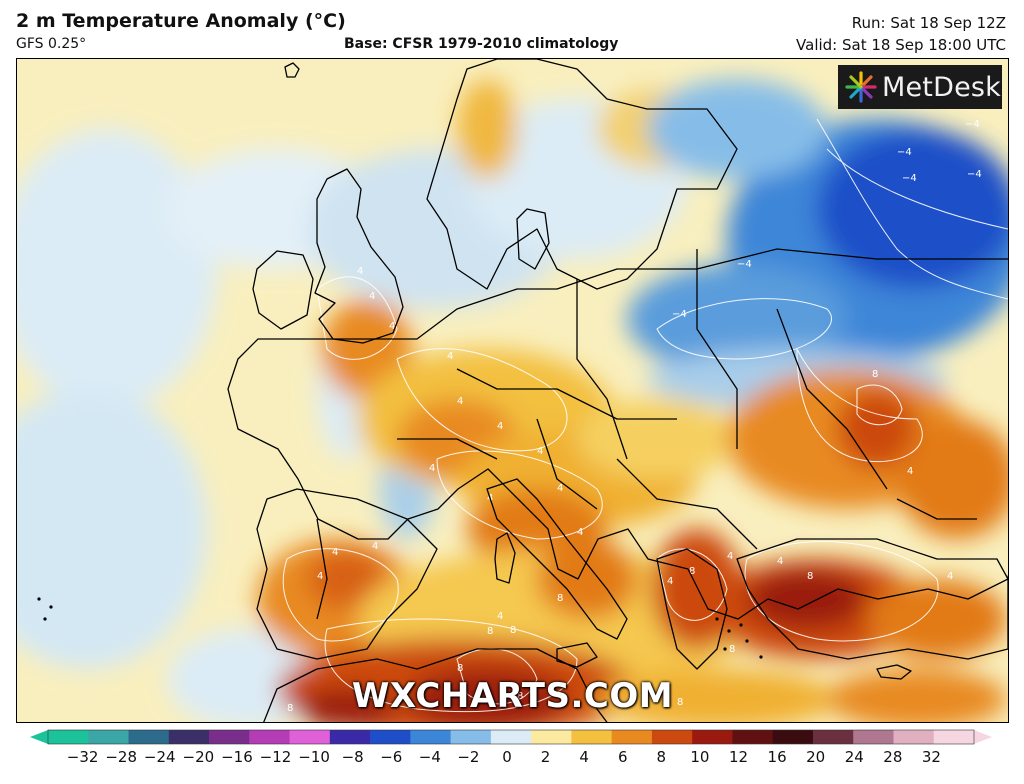 This screenshot has width=1024, height=784. What do you see at coordinates (816, 757) in the screenshot?
I see `colorbar-tick-label: 20` at bounding box center [816, 757].